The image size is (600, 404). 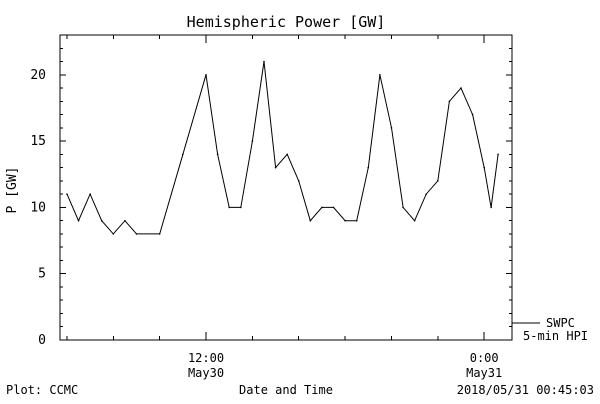 What do you see at coordinates (42, 390) in the screenshot?
I see `plot-credit: Plot: CCMC` at bounding box center [42, 390].